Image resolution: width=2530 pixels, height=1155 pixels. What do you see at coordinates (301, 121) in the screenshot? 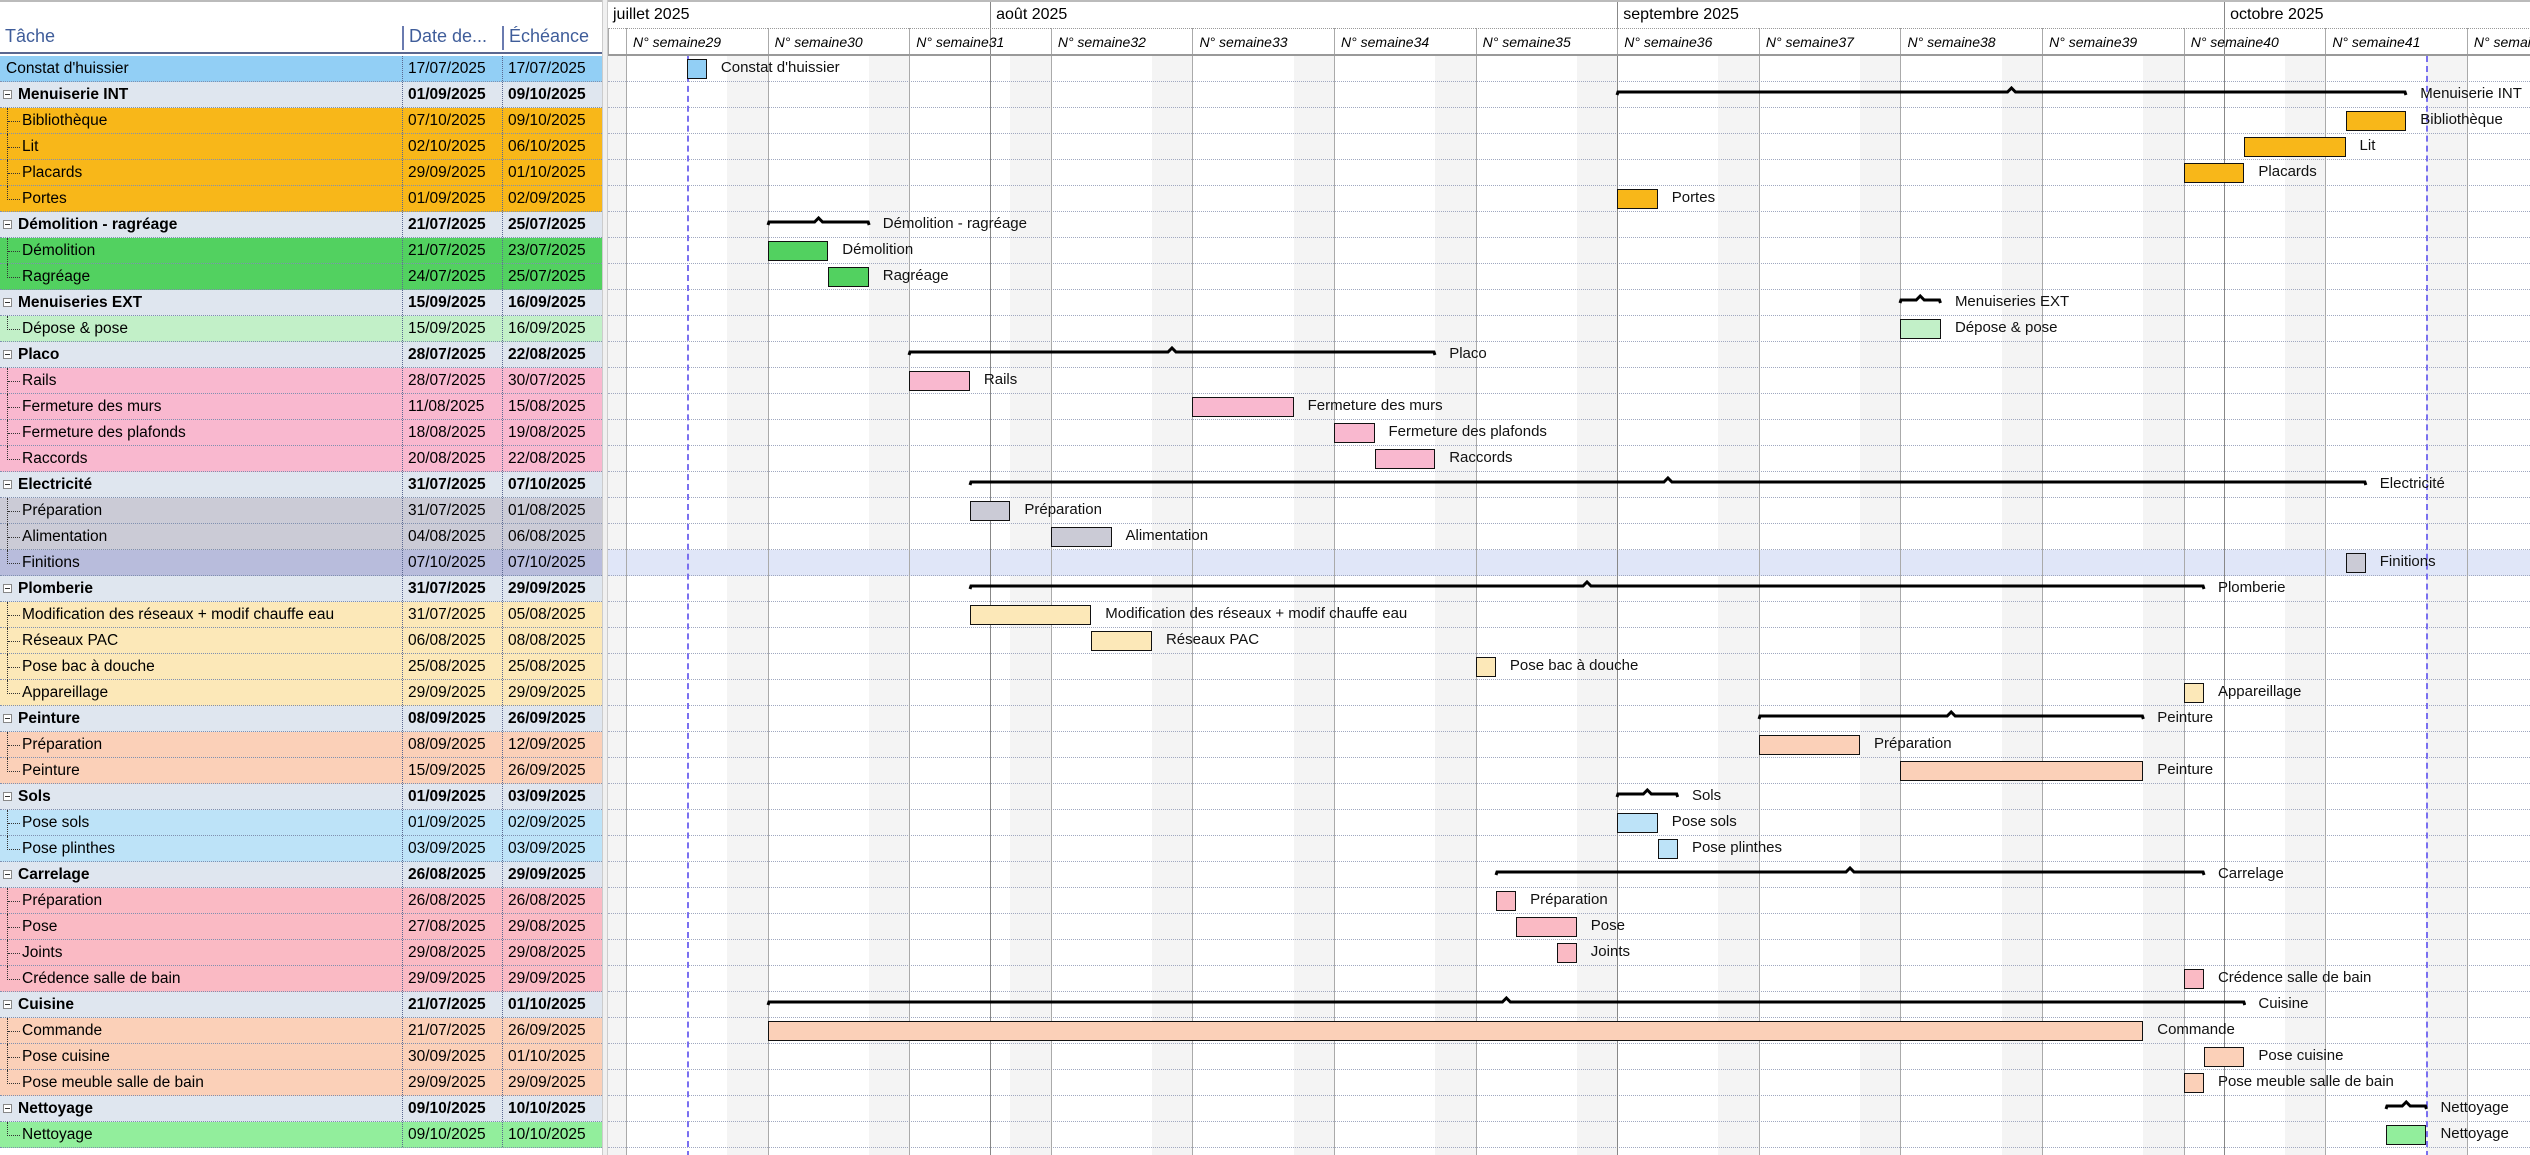
I see `task-row: Bibliothèque 07/10/2025 09/10/2025` at bounding box center [301, 121].